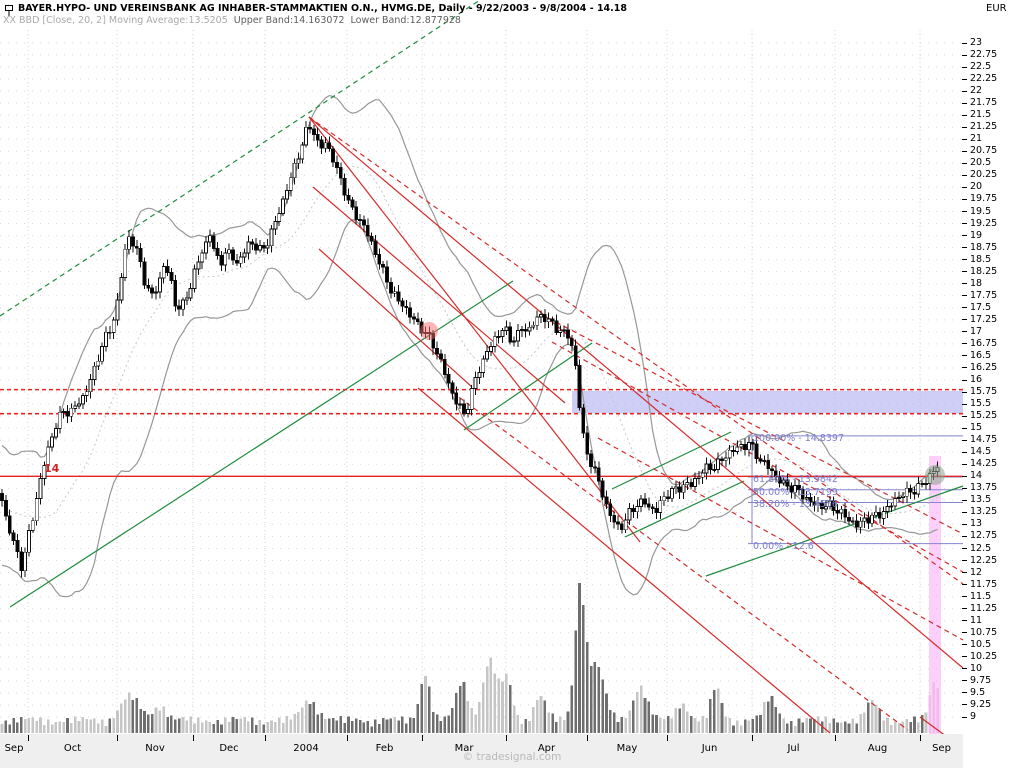 This screenshot has height=768, width=1024. I want to click on price-tick-label: 9.75, so click(976, 681).